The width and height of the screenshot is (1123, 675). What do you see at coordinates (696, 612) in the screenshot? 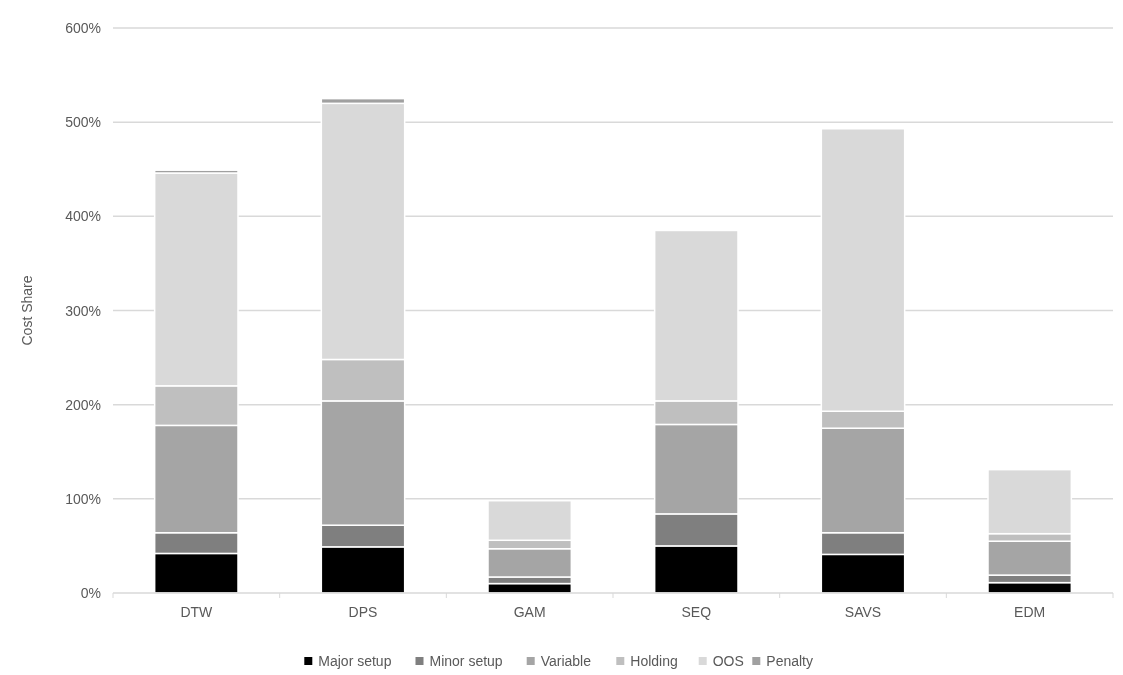
I see `x-tick-label: SEQ` at bounding box center [696, 612].